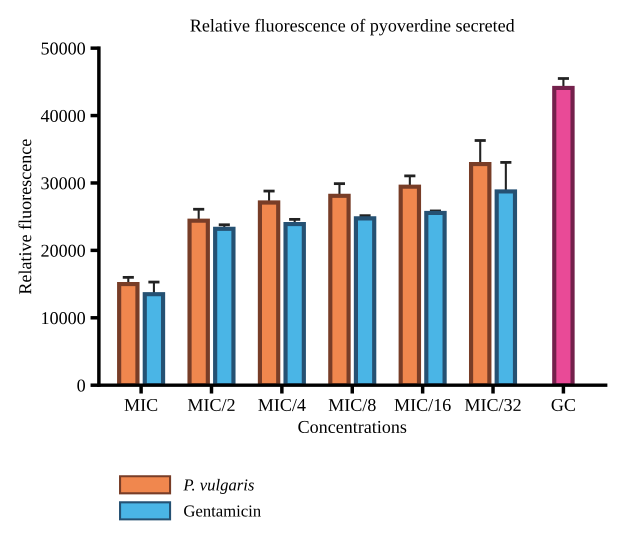 This screenshot has height=535, width=618. What do you see at coordinates (282, 405) in the screenshot?
I see `x-tick-label: MIC/4` at bounding box center [282, 405].